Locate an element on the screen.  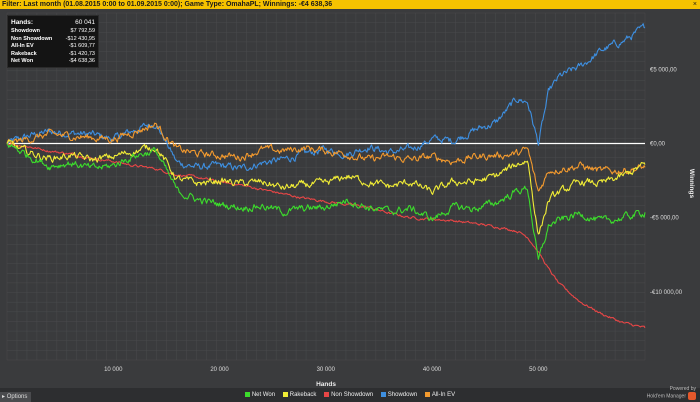
y-tick-label: €0,00 is located at coordinates (658, 144).